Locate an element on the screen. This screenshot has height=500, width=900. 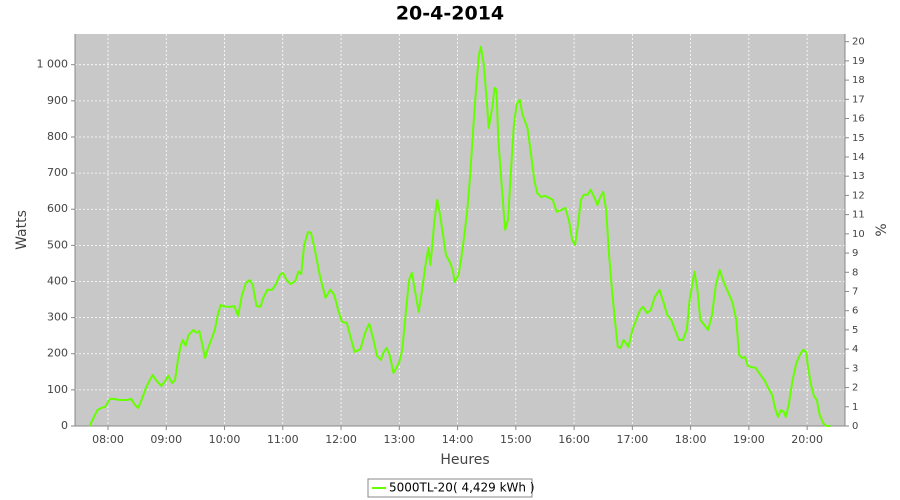
y2-tick-label: 0 is located at coordinates (855, 426).